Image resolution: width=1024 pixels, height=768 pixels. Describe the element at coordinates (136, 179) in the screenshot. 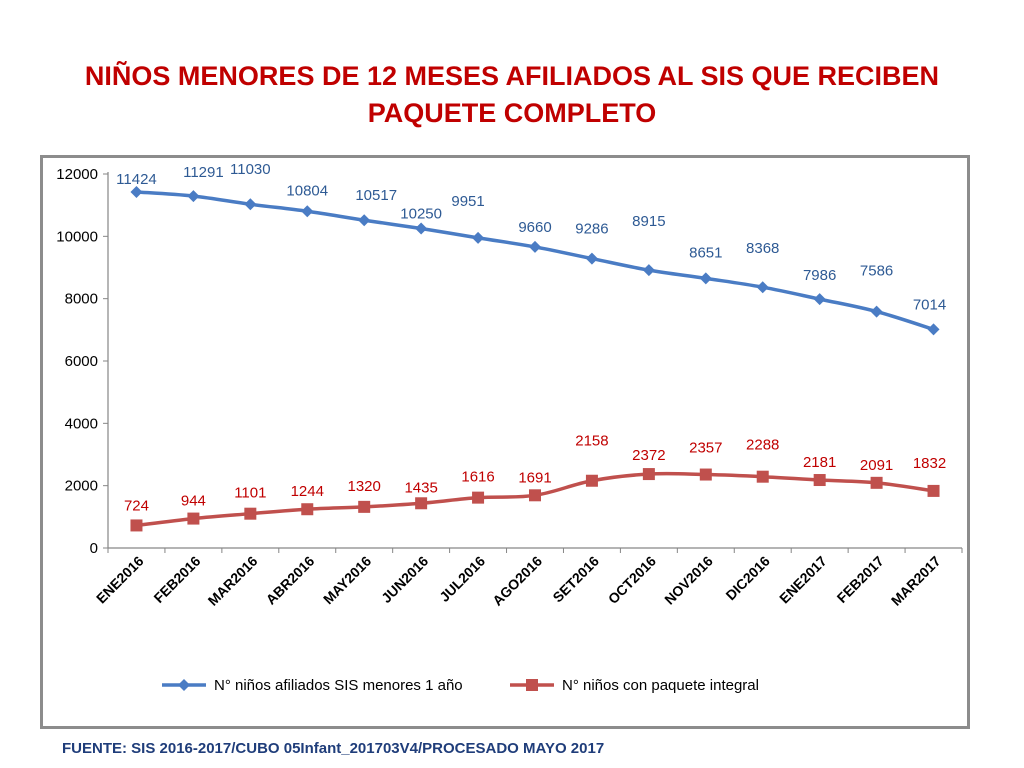

I see `data-label: 11424` at that location.